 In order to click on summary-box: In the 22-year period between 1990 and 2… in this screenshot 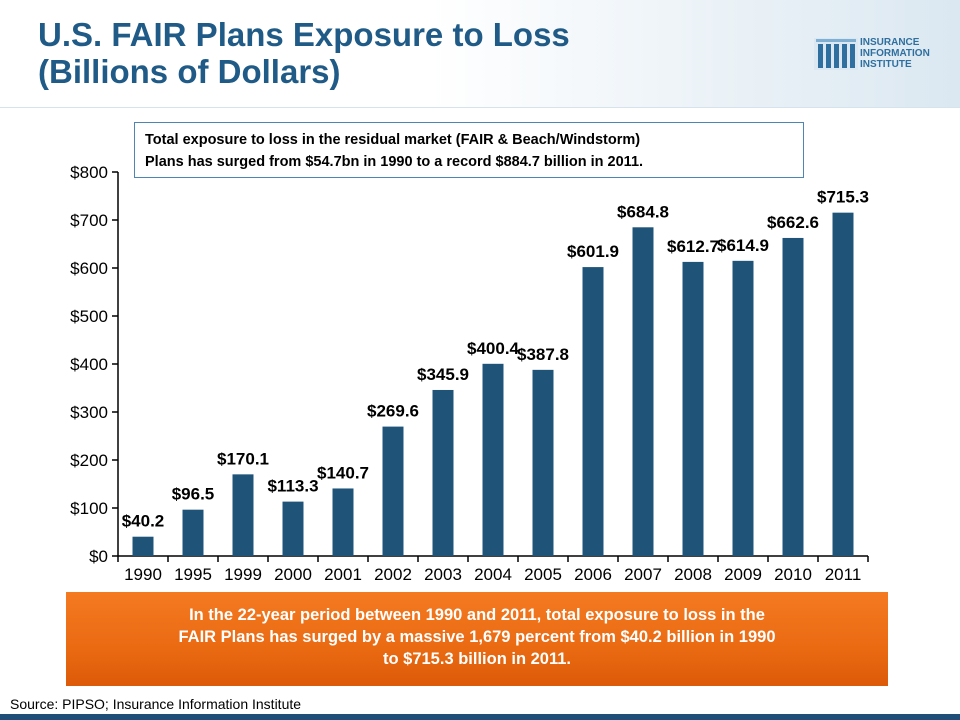, I will do `click(477, 639)`.